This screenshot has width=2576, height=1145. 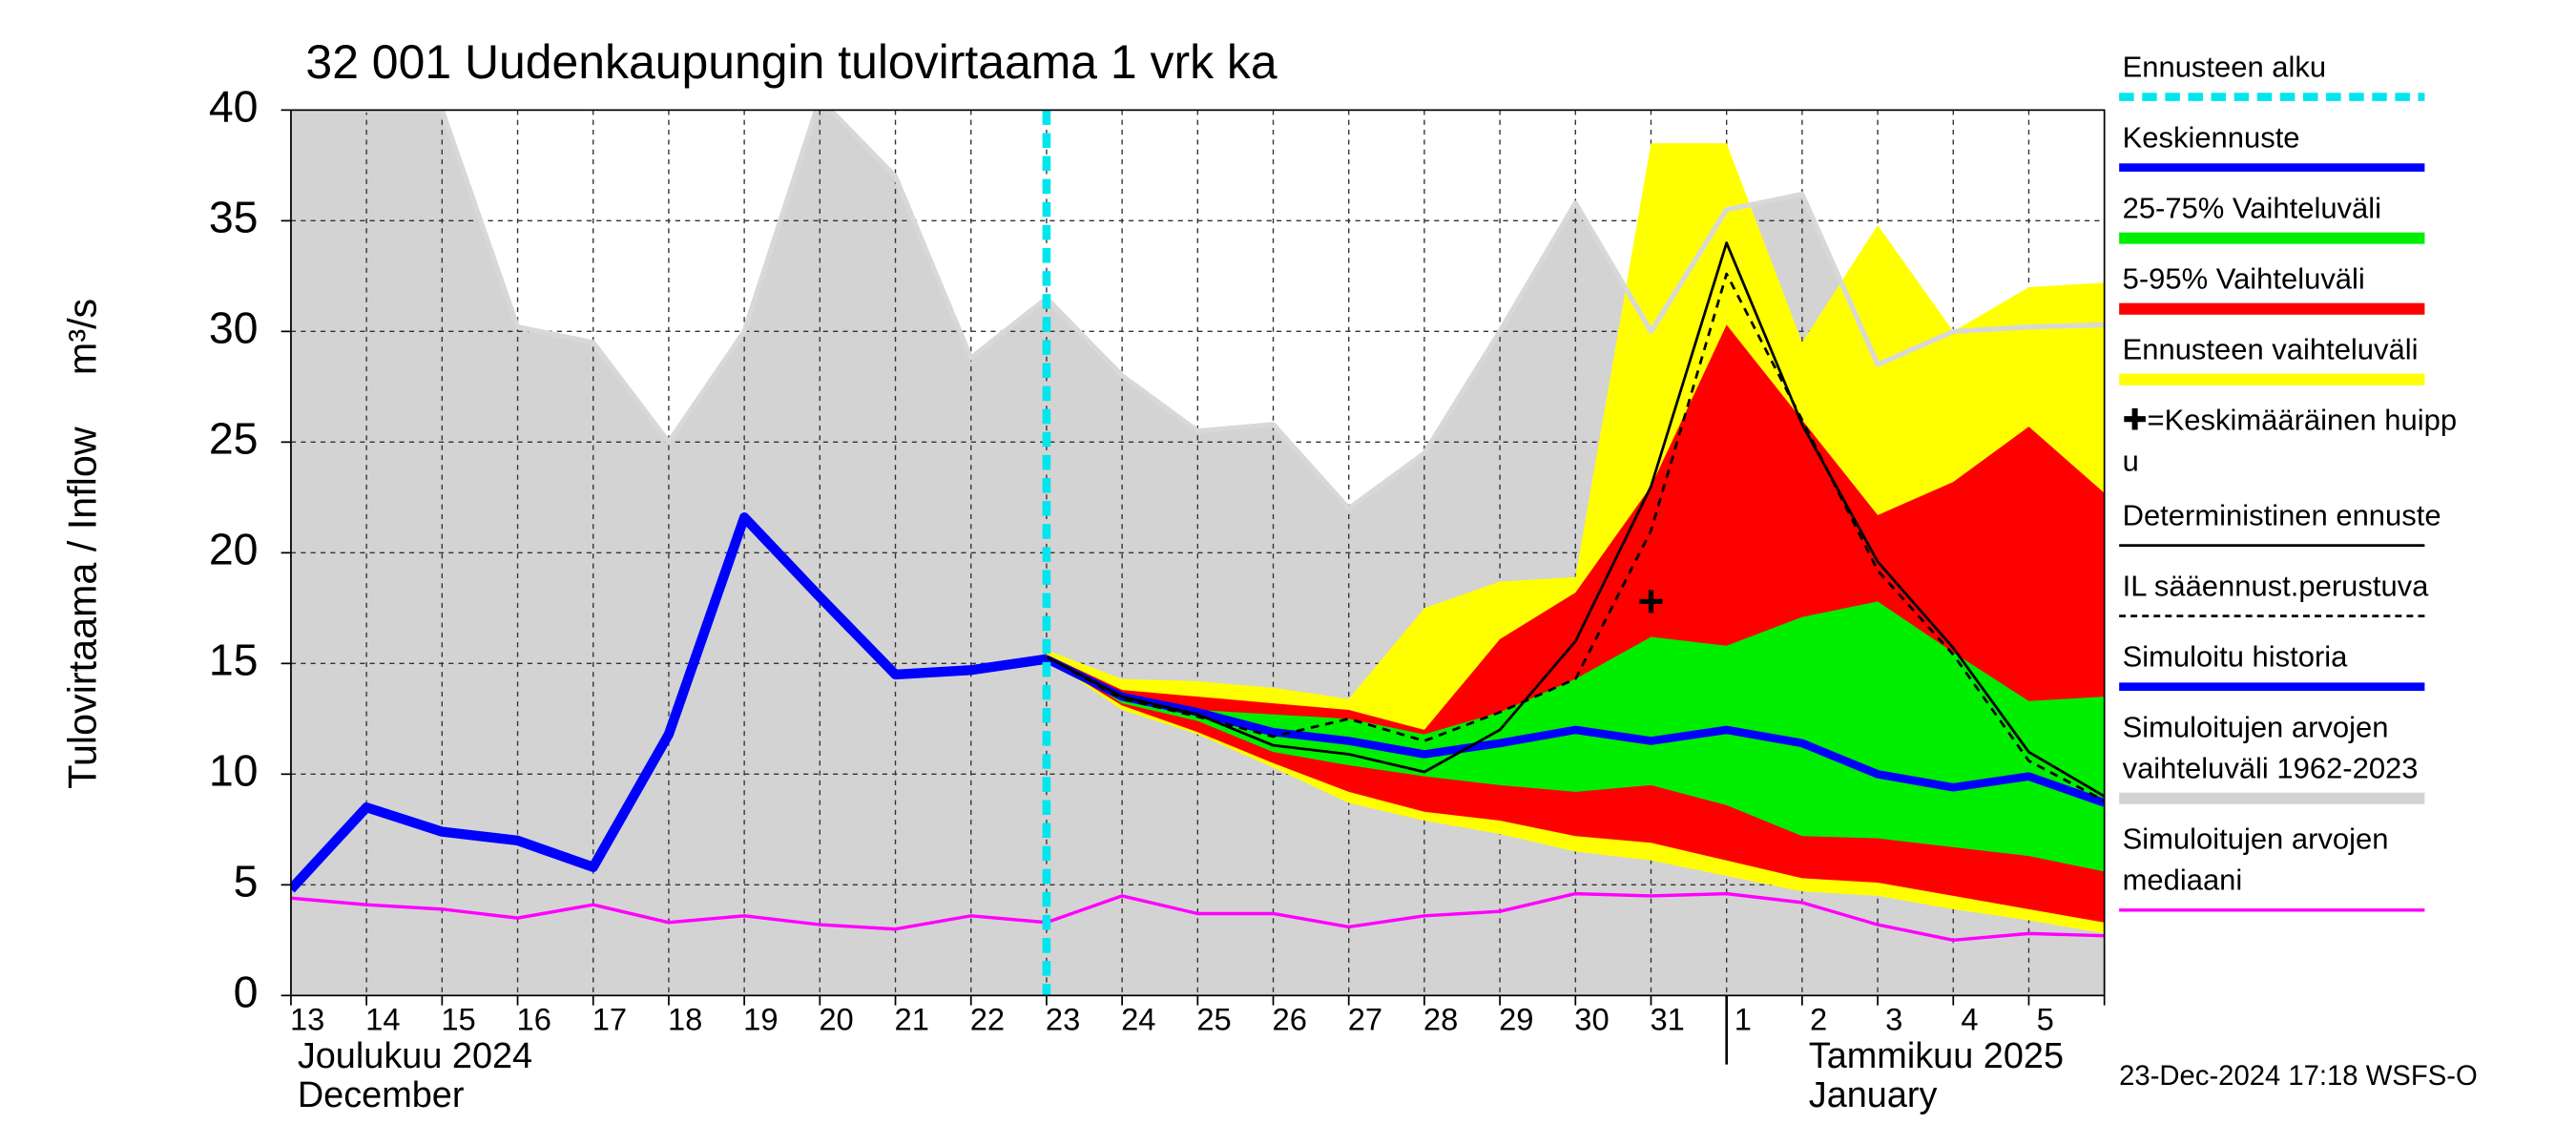 I want to click on range-band, so click(x=1575, y=736).